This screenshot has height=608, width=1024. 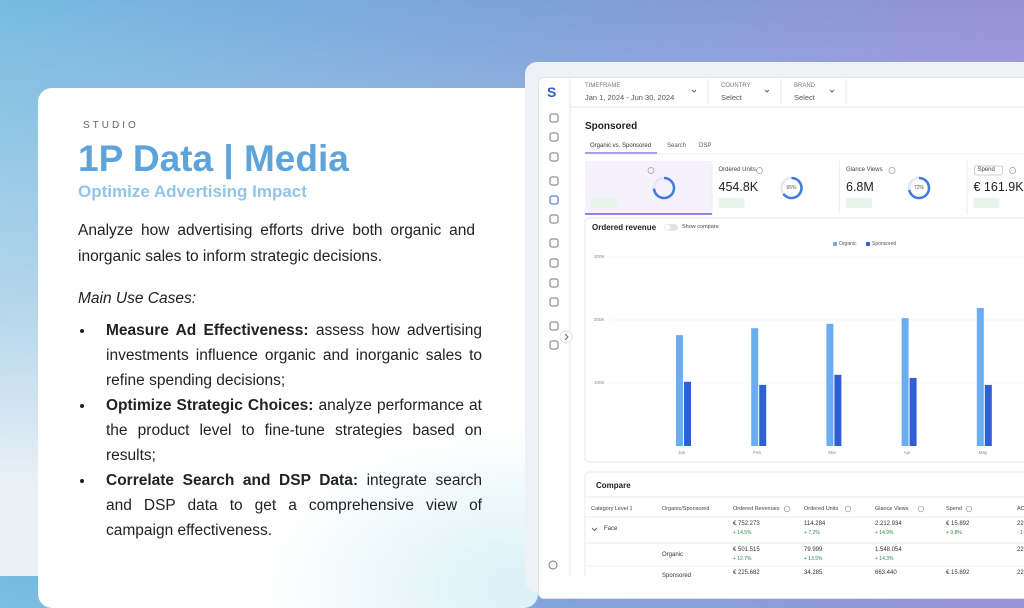 I want to click on cell-change: + 14.3%, so click(x=884, y=559).